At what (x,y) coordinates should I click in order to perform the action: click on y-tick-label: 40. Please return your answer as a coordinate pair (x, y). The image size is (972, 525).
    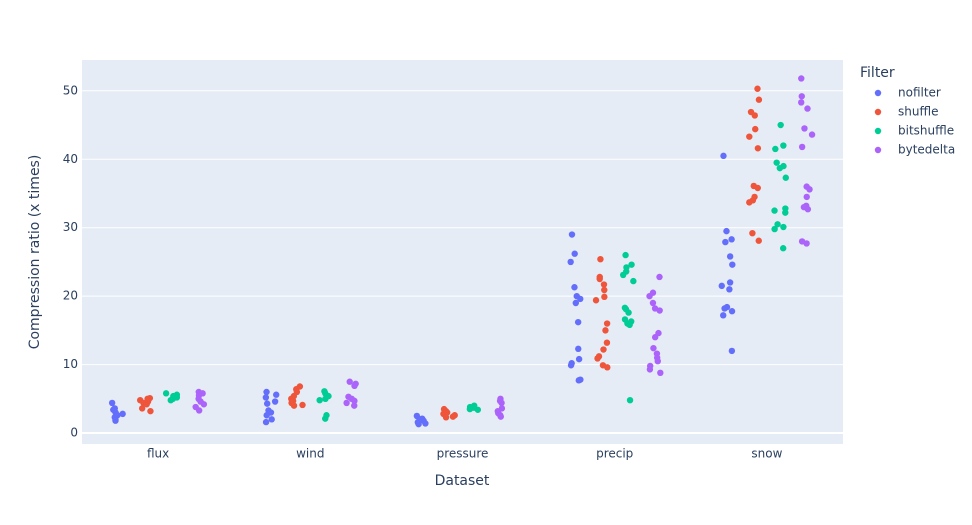
    Looking at the image, I should click on (70, 159).